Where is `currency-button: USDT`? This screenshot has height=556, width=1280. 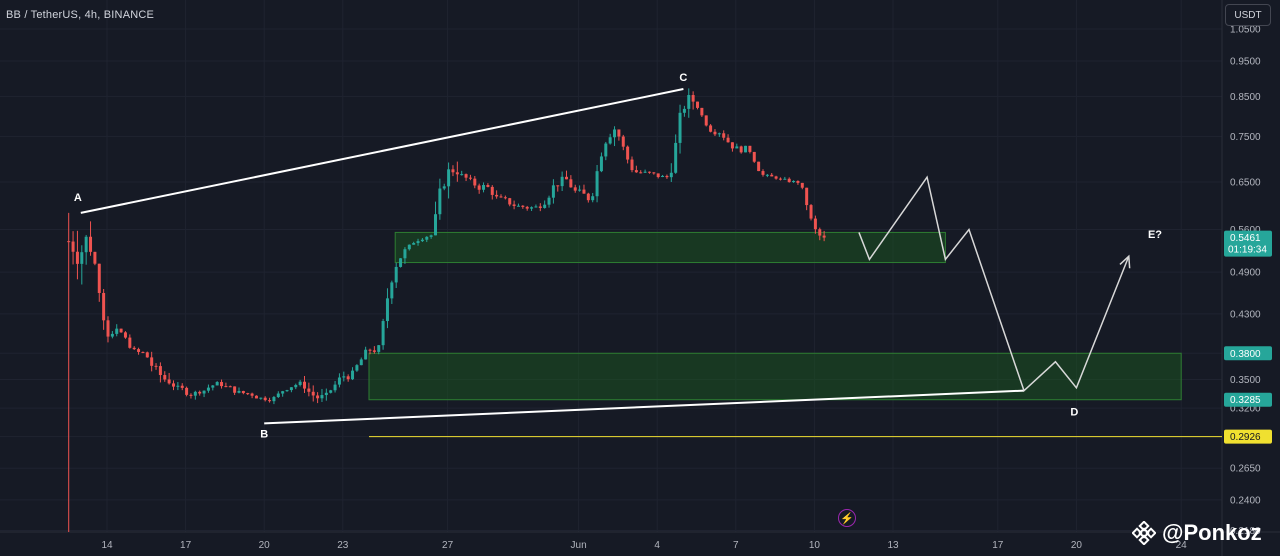
currency-button: USDT is located at coordinates (1248, 15).